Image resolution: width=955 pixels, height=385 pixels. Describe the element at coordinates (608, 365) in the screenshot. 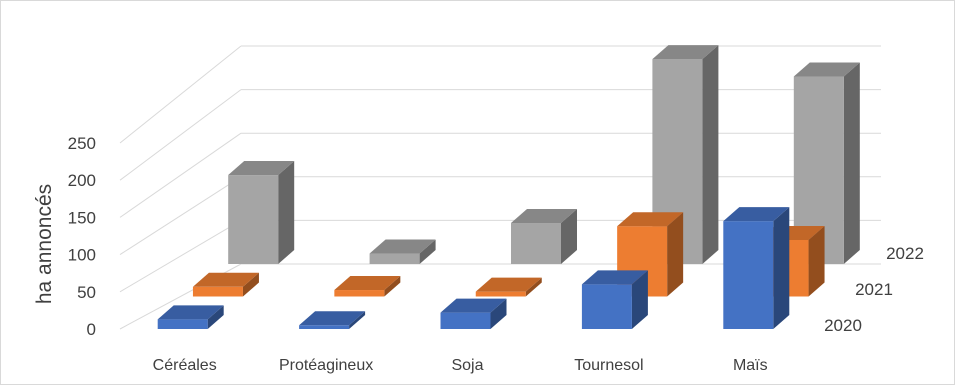

I see `category-label: Tournesol` at that location.